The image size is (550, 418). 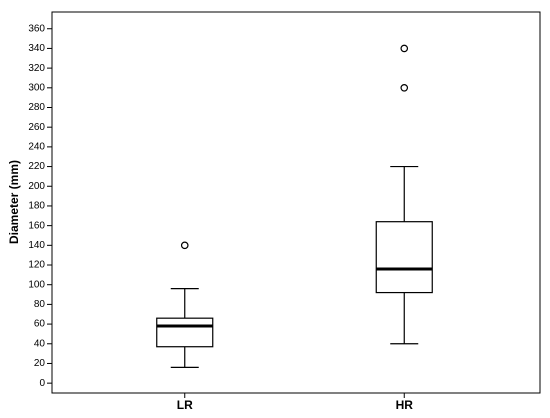 I want to click on y-tick-label: 100, so click(x=36, y=284).